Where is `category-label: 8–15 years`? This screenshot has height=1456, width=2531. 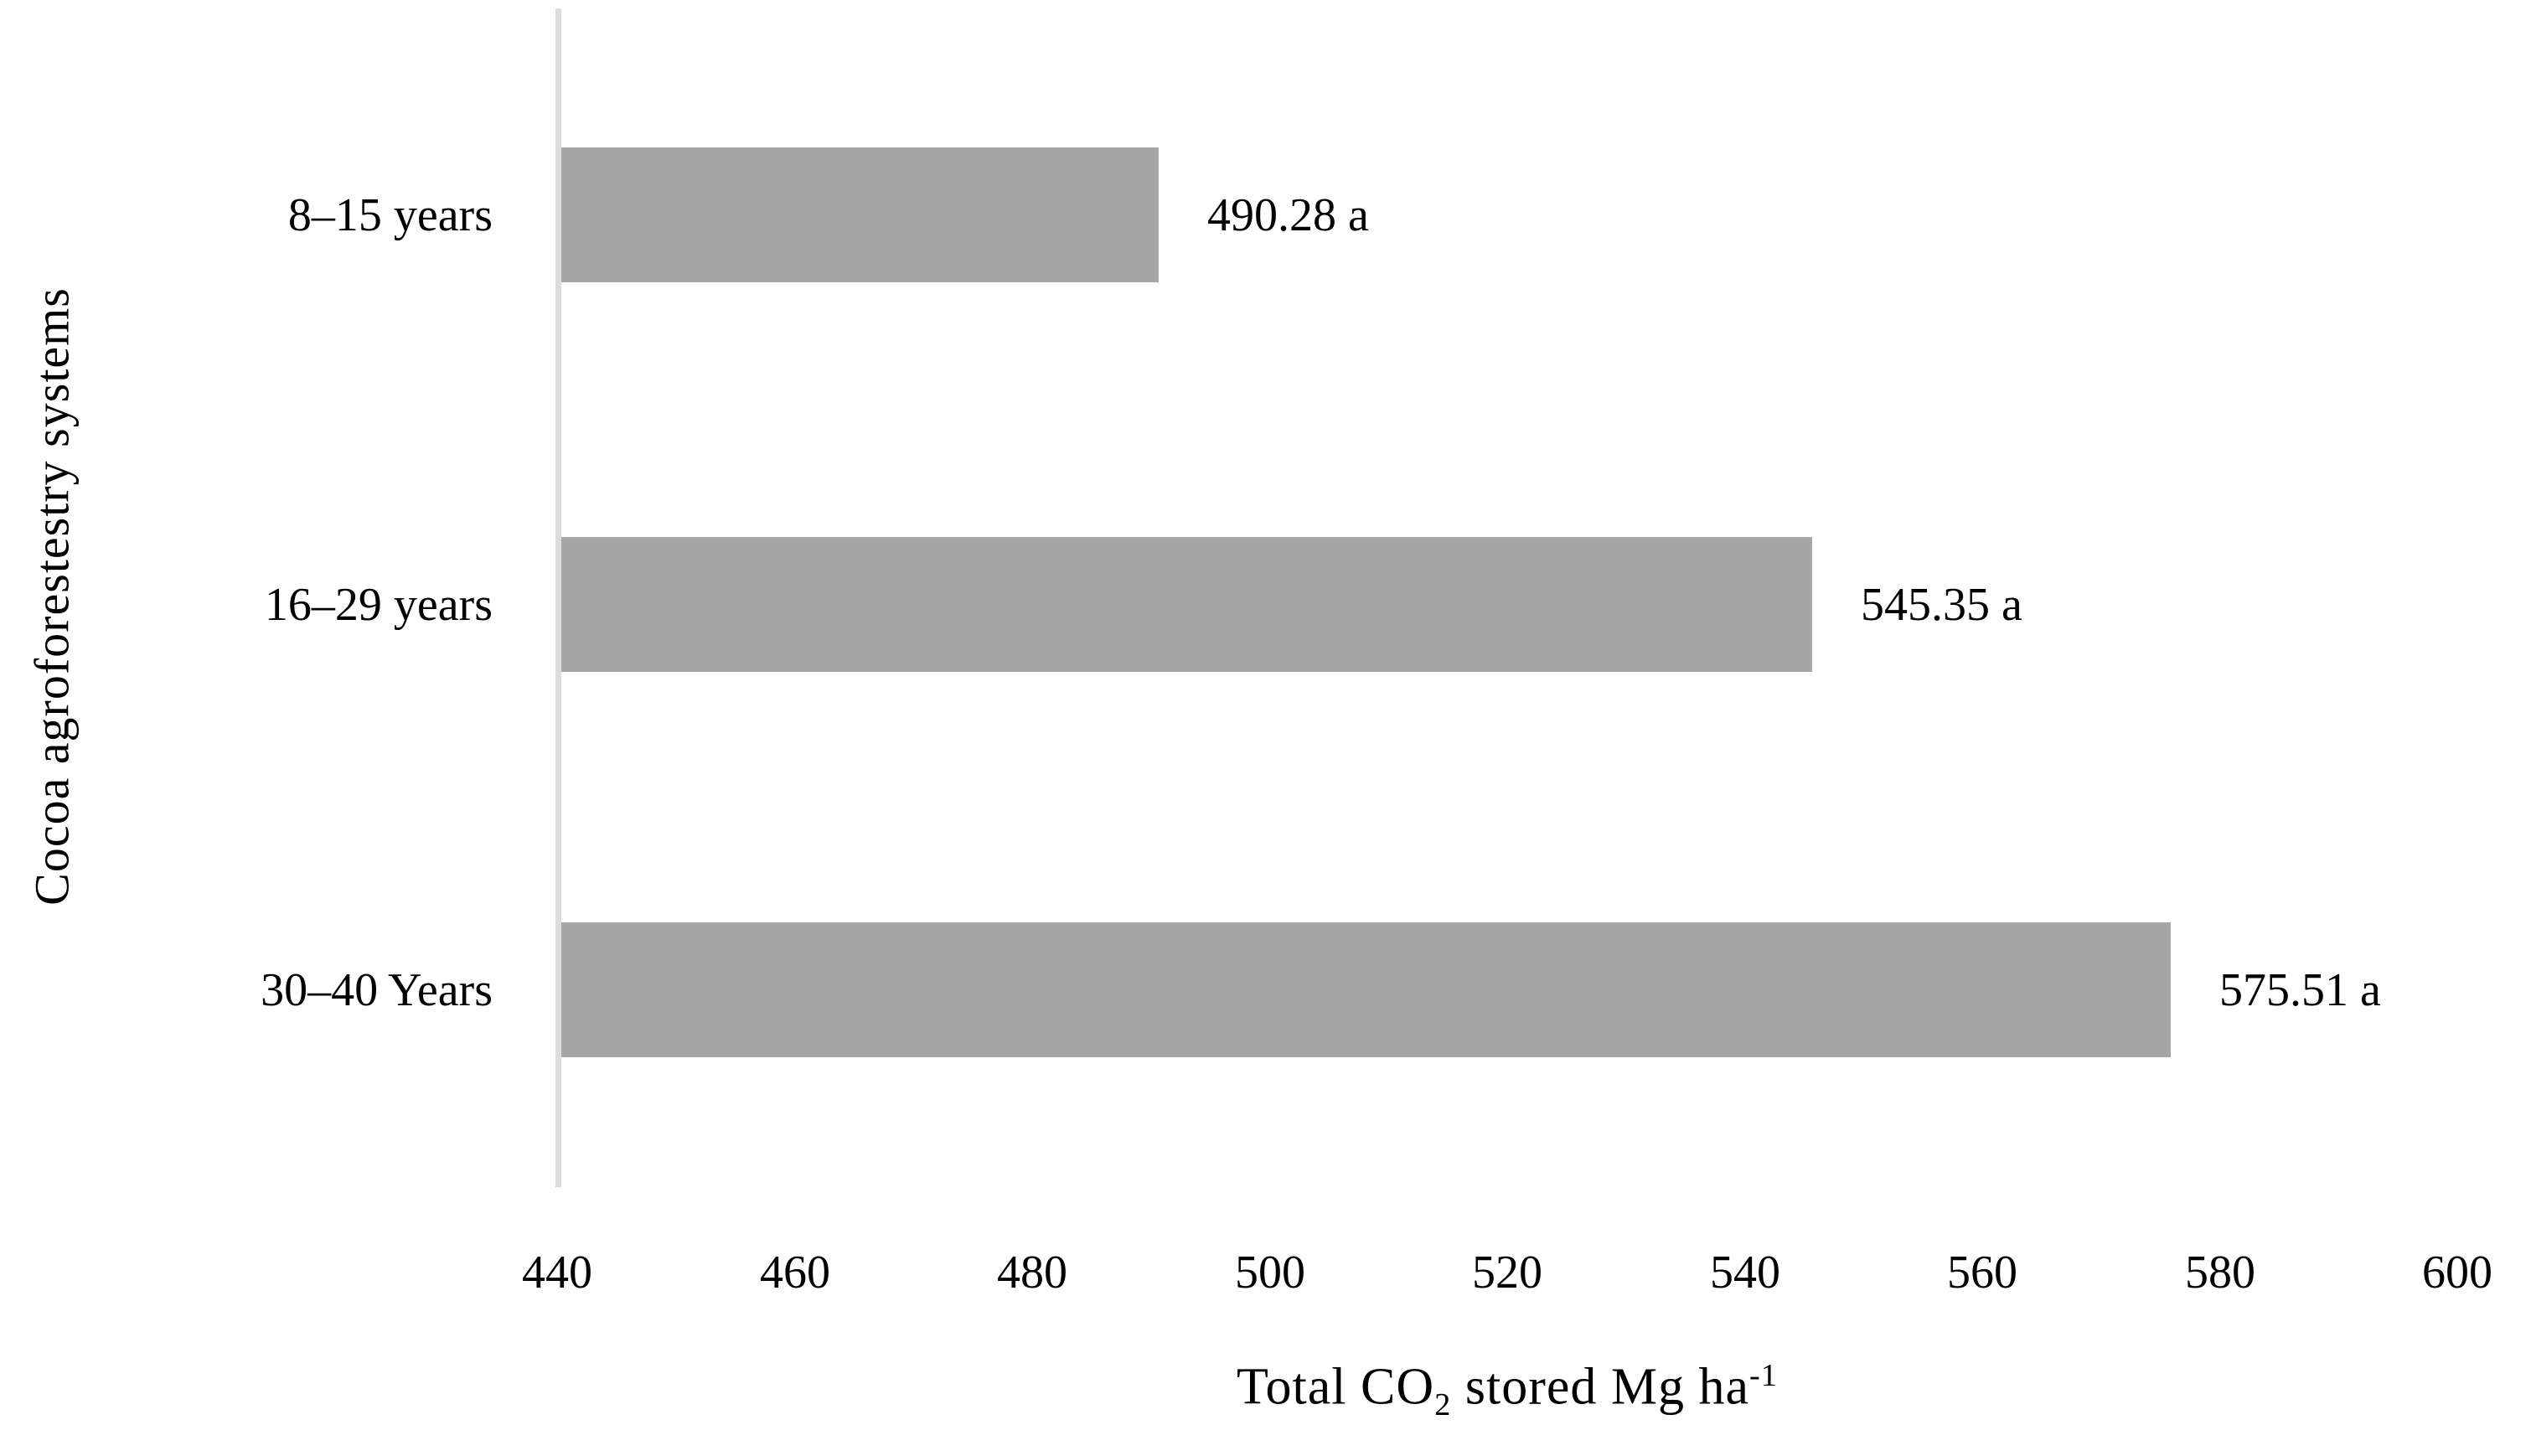 category-label: 8–15 years is located at coordinates (390, 214).